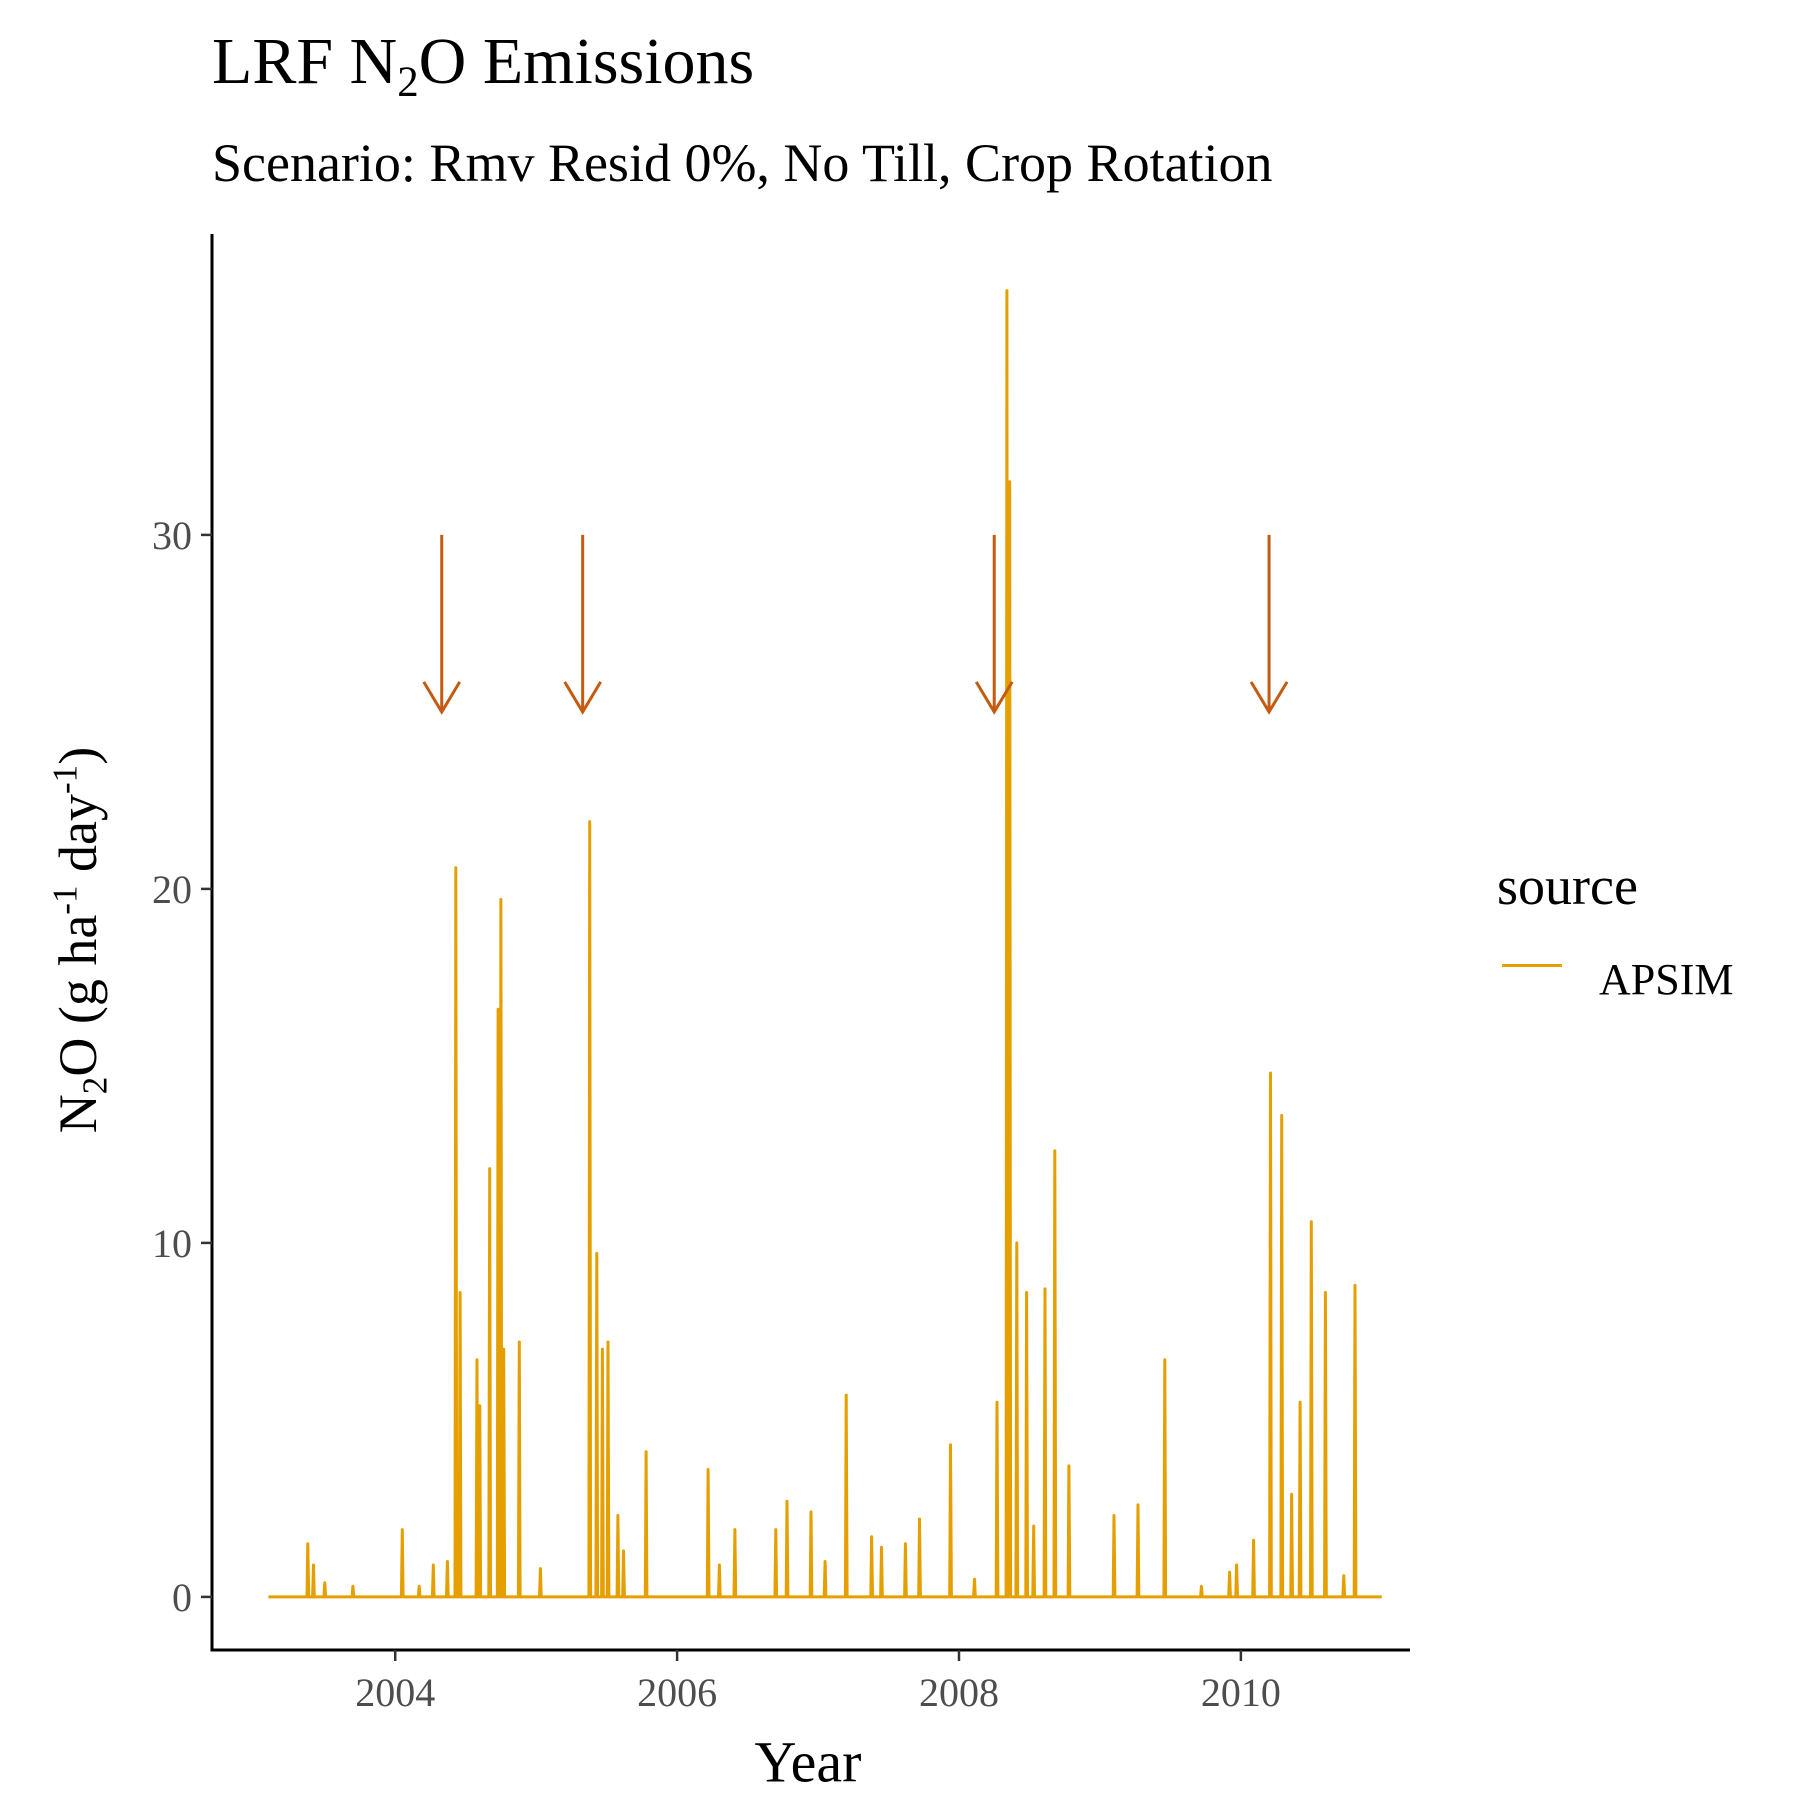  What do you see at coordinates (1532, 965) in the screenshot?
I see `legend-key-apsim` at bounding box center [1532, 965].